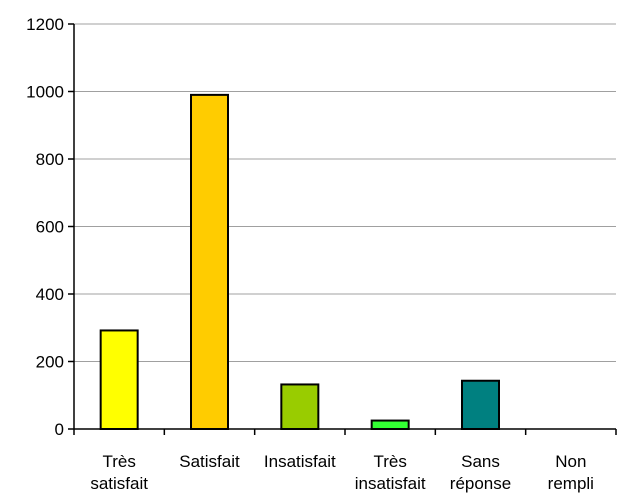 The image size is (626, 497). Describe the element at coordinates (50, 294) in the screenshot. I see `y-tick-label: 400` at that location.